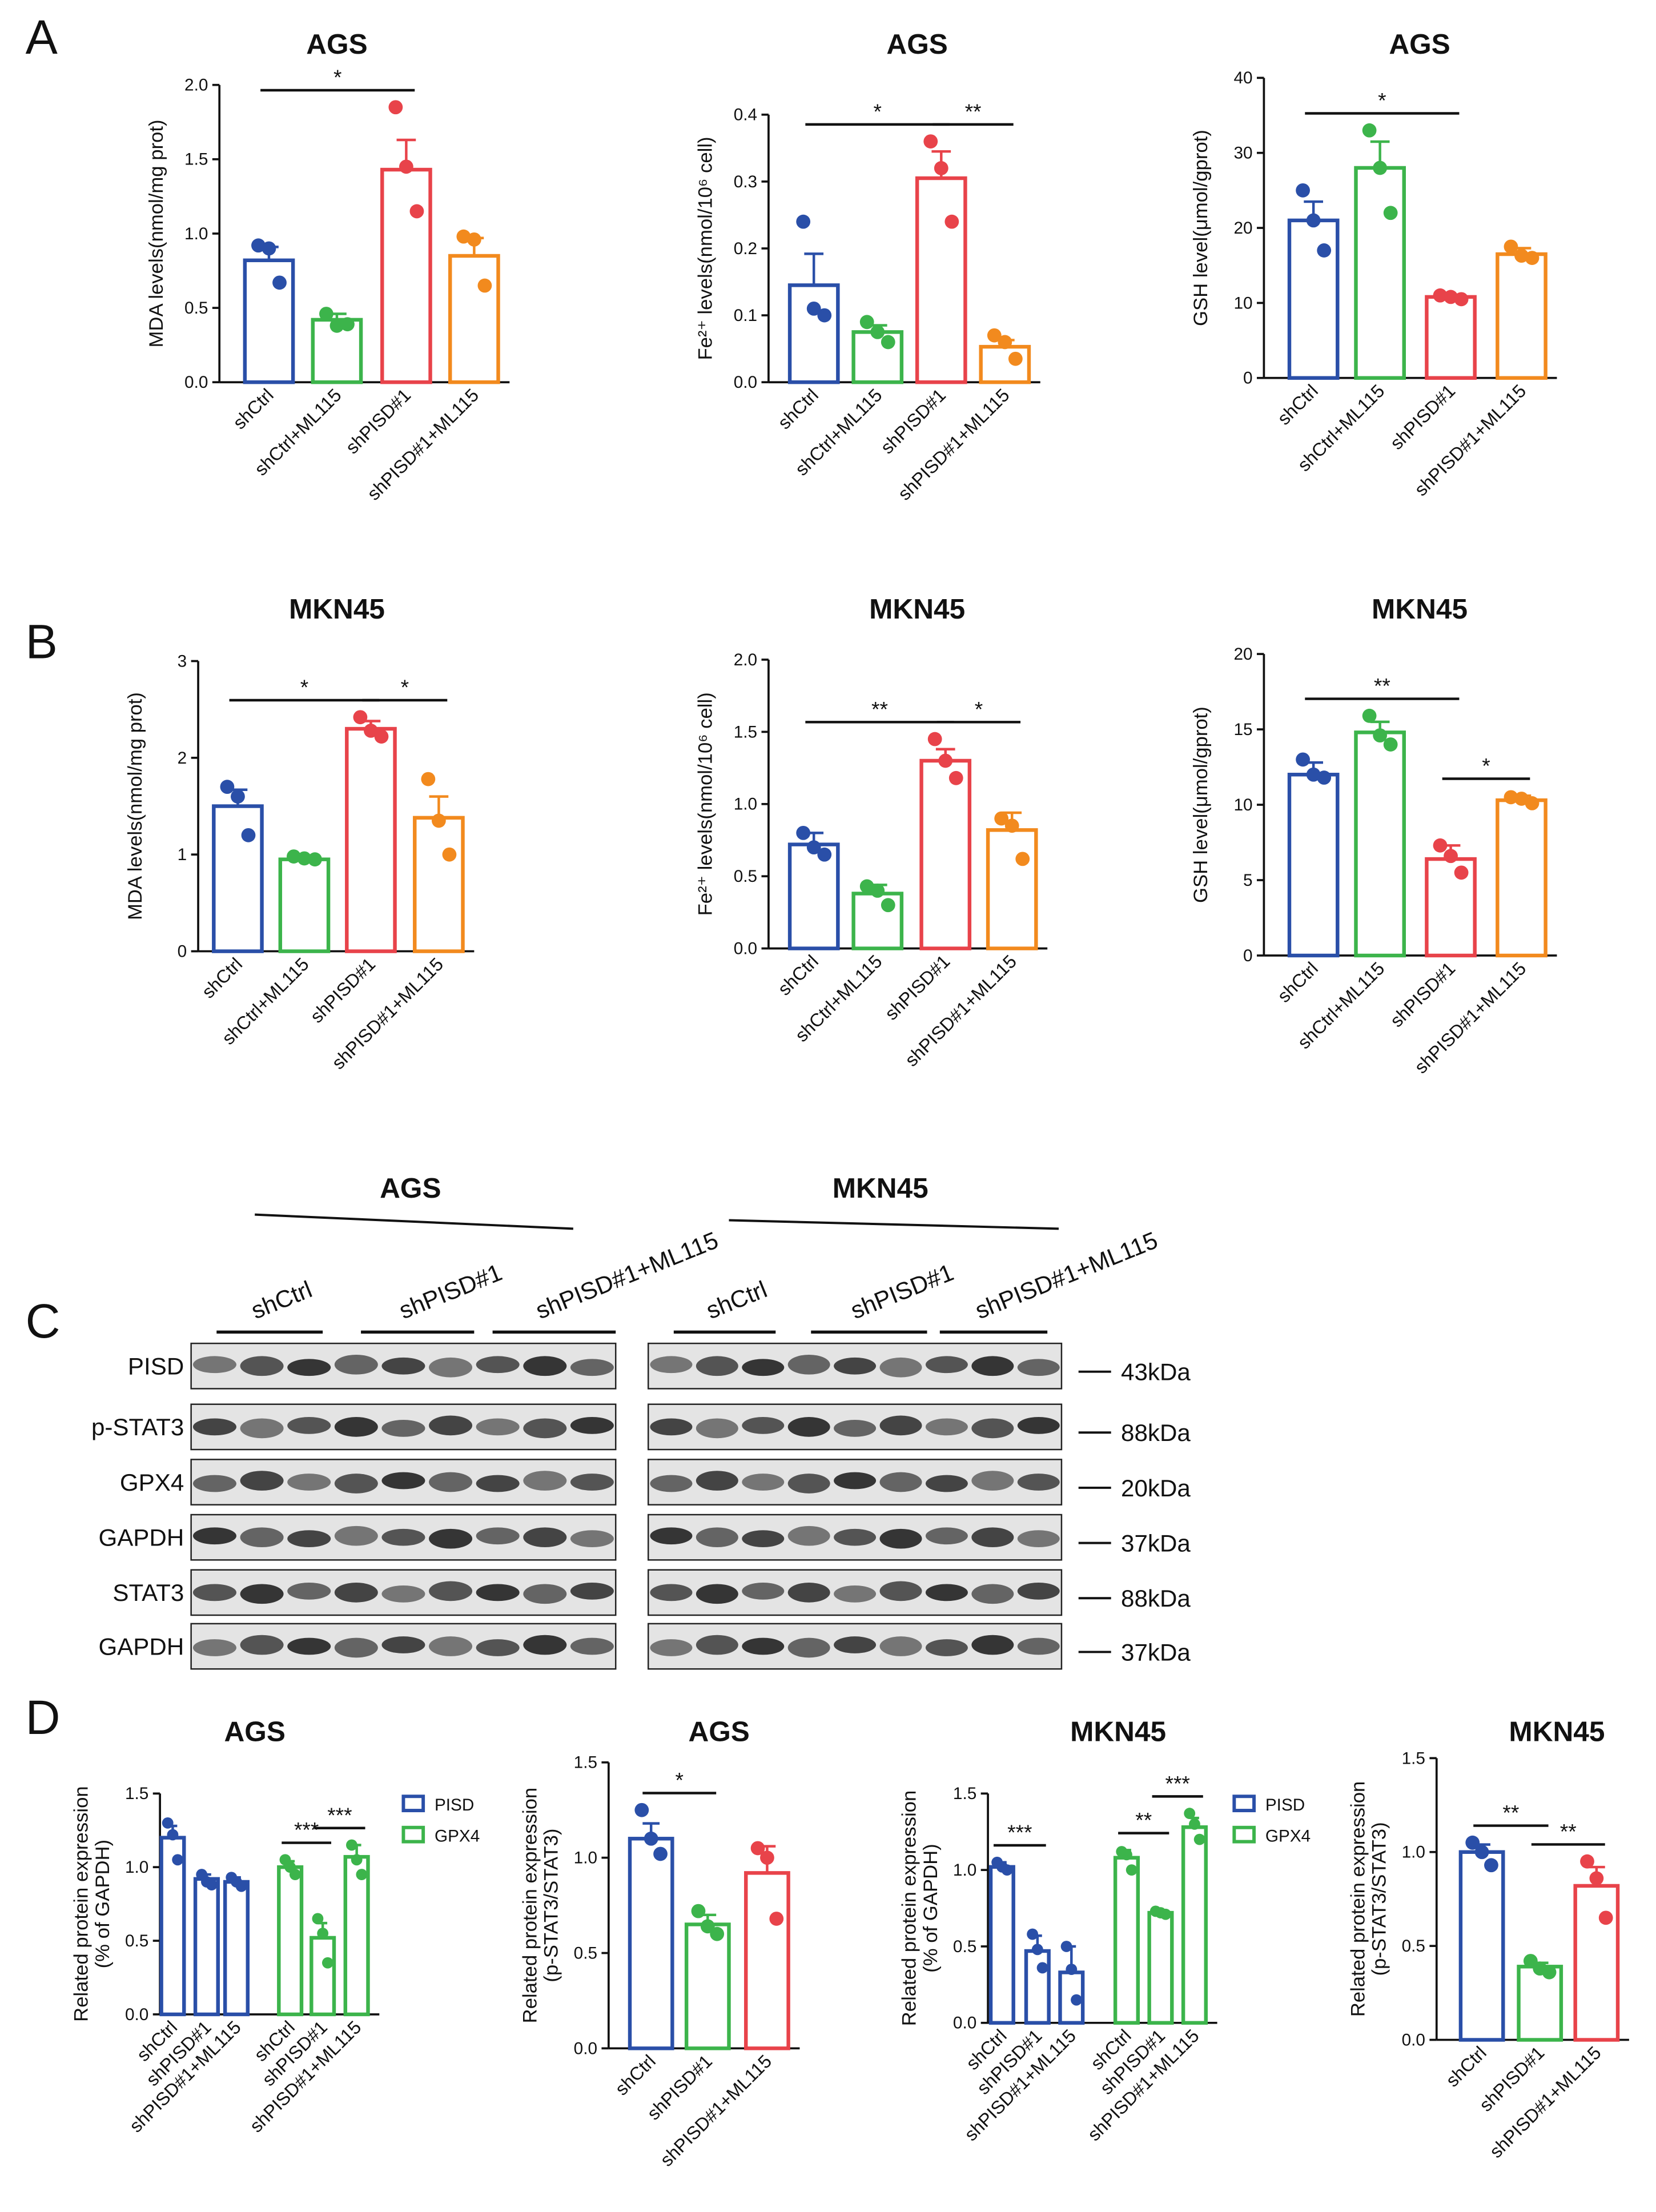  What do you see at coordinates (917, 609) in the screenshot?
I see `chart-title: MKN45` at bounding box center [917, 609].